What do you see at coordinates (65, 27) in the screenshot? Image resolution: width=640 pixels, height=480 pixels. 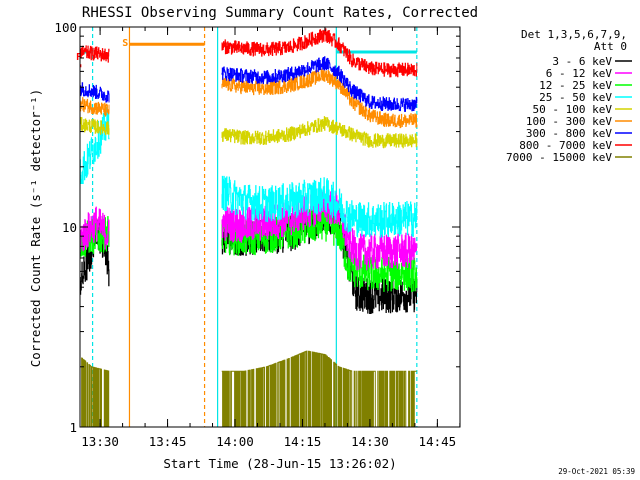 I see `y-tick-label: 100` at bounding box center [65, 27].